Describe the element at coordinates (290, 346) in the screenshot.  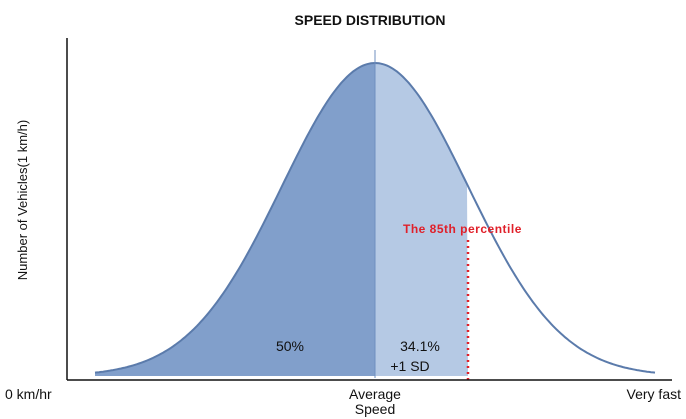
I see `left-region-label: 50%` at that location.